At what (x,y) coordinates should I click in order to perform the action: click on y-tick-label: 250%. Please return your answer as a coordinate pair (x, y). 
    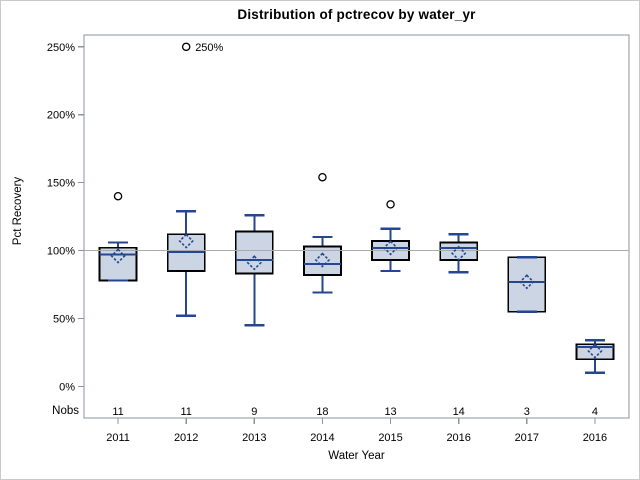
    Looking at the image, I should click on (61, 48).